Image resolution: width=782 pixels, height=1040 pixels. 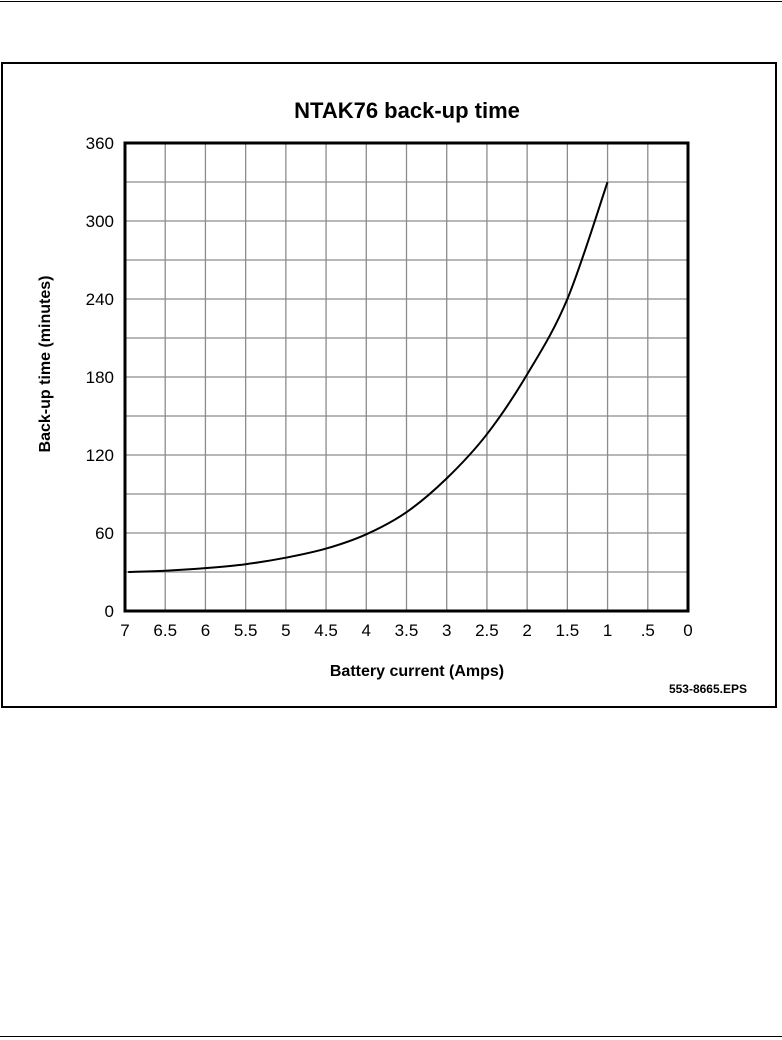 I want to click on x-tick-label: 0, so click(x=687, y=630).